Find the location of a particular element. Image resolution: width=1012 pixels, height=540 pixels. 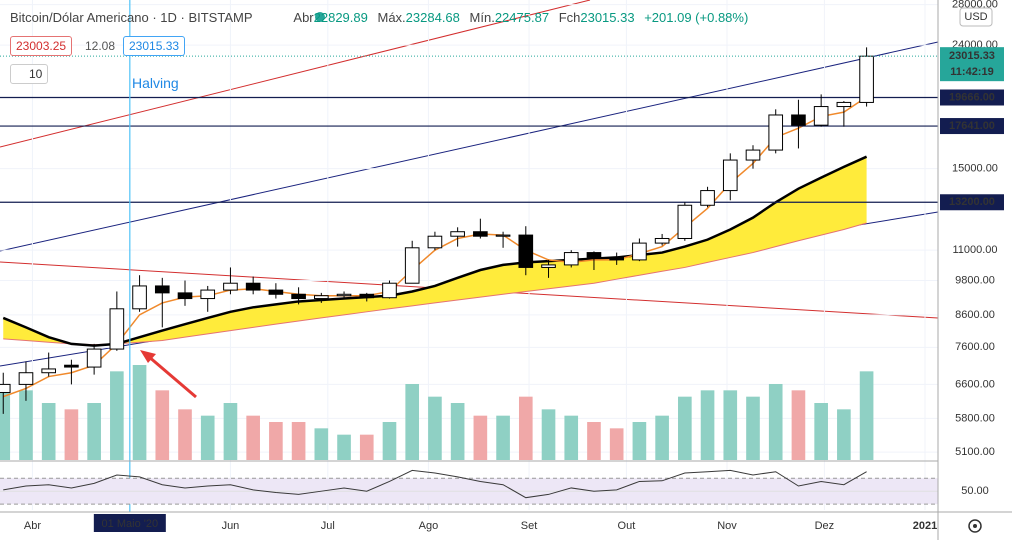

price-line-label: 13200.00 is located at coordinates (972, 202).